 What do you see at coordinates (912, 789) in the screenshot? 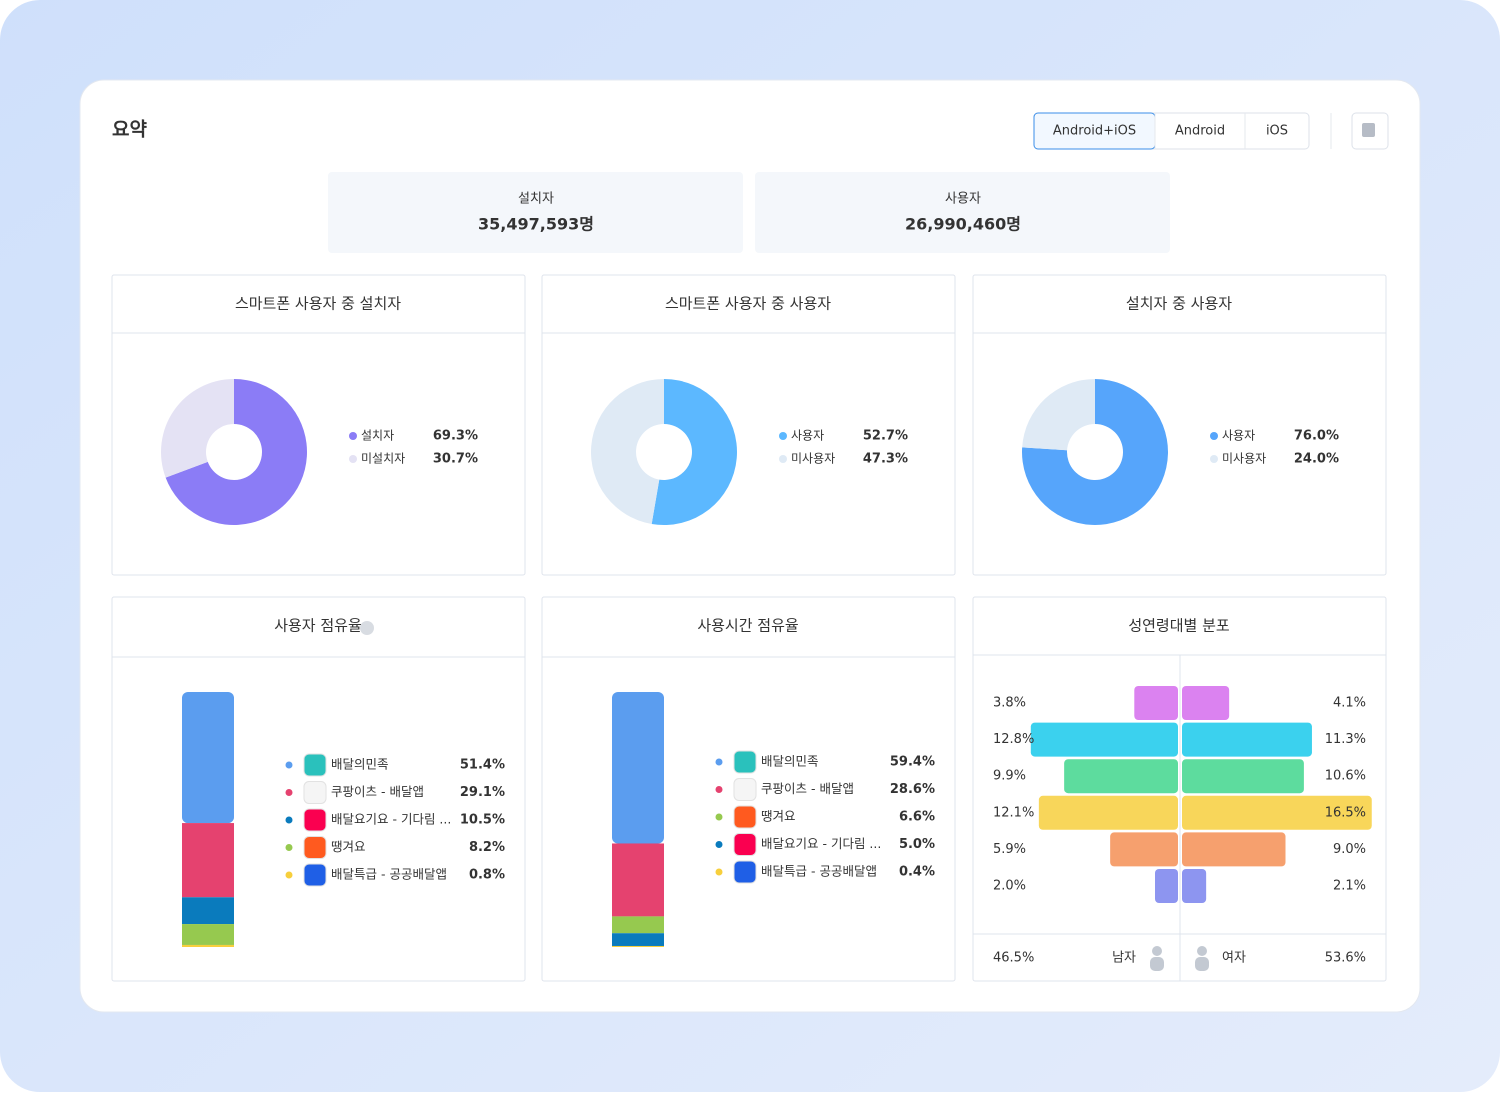
I see `legend-value: 28.6%` at bounding box center [912, 789].